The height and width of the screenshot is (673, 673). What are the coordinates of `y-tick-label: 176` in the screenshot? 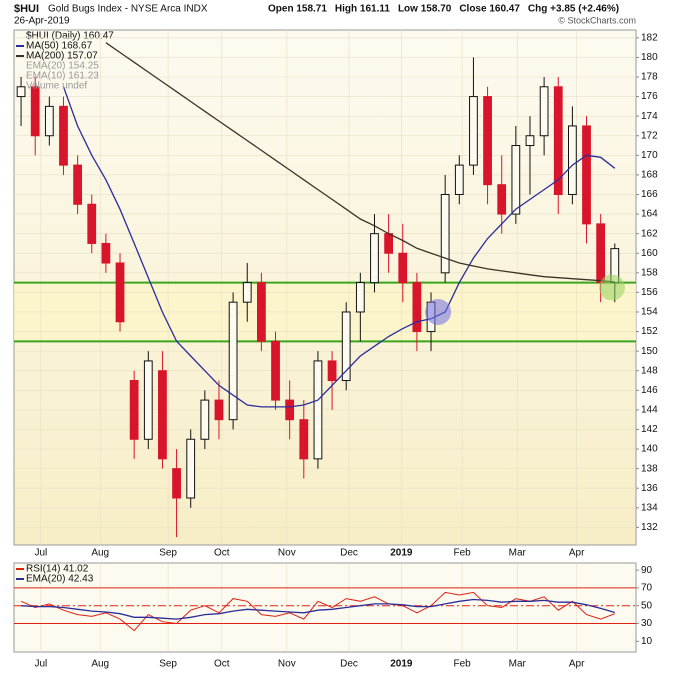 It's located at (649, 96).